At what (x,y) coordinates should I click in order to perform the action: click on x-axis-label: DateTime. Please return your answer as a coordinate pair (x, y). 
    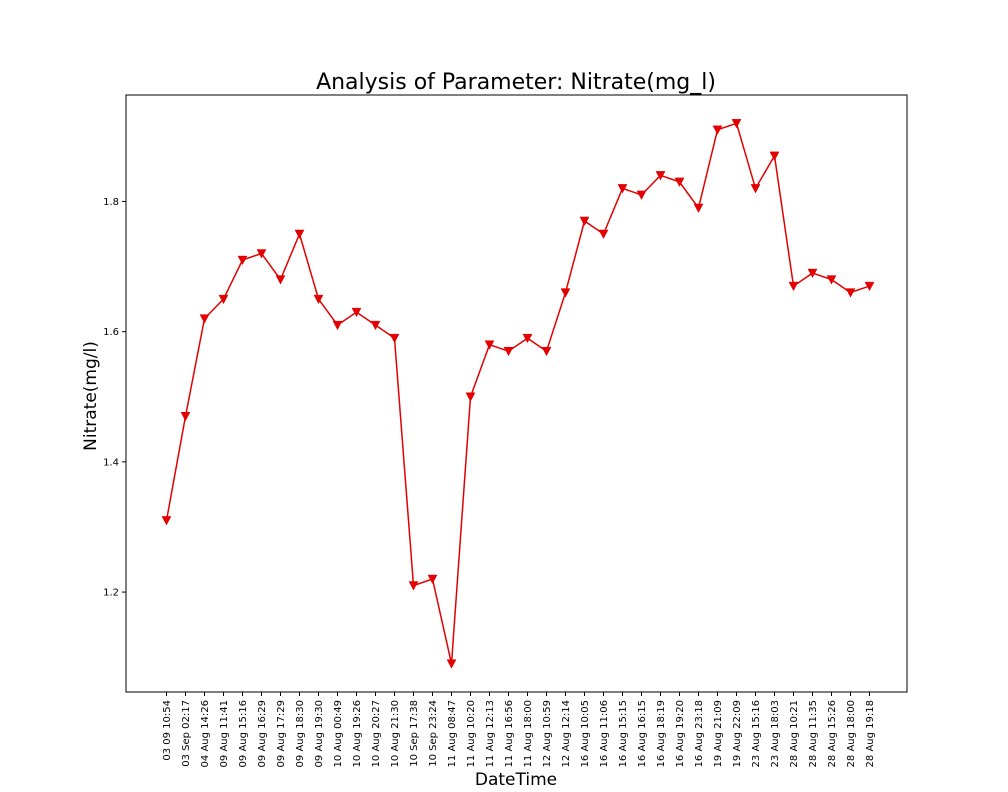
    Looking at the image, I should click on (516, 780).